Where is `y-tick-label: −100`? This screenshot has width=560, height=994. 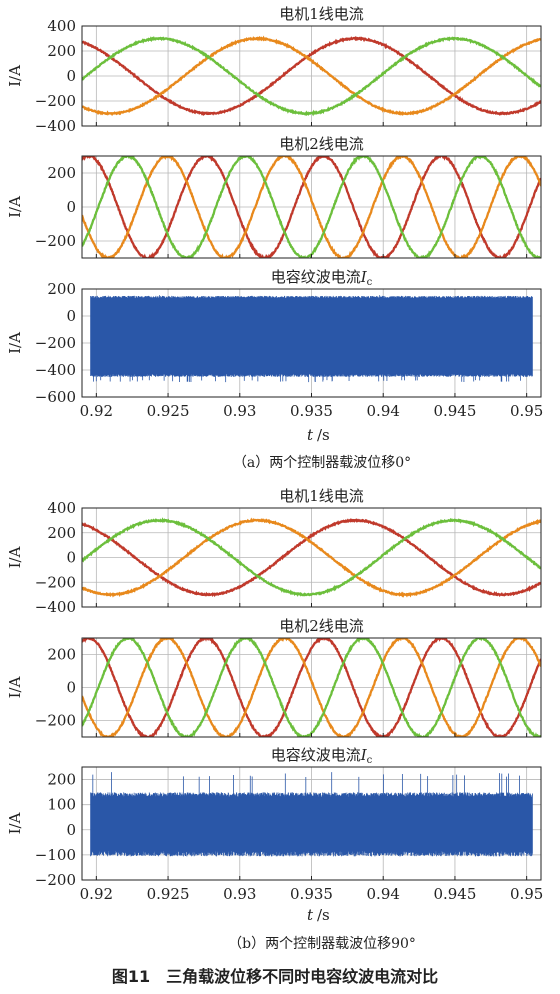 y-tick-label: −100 is located at coordinates (55, 855).